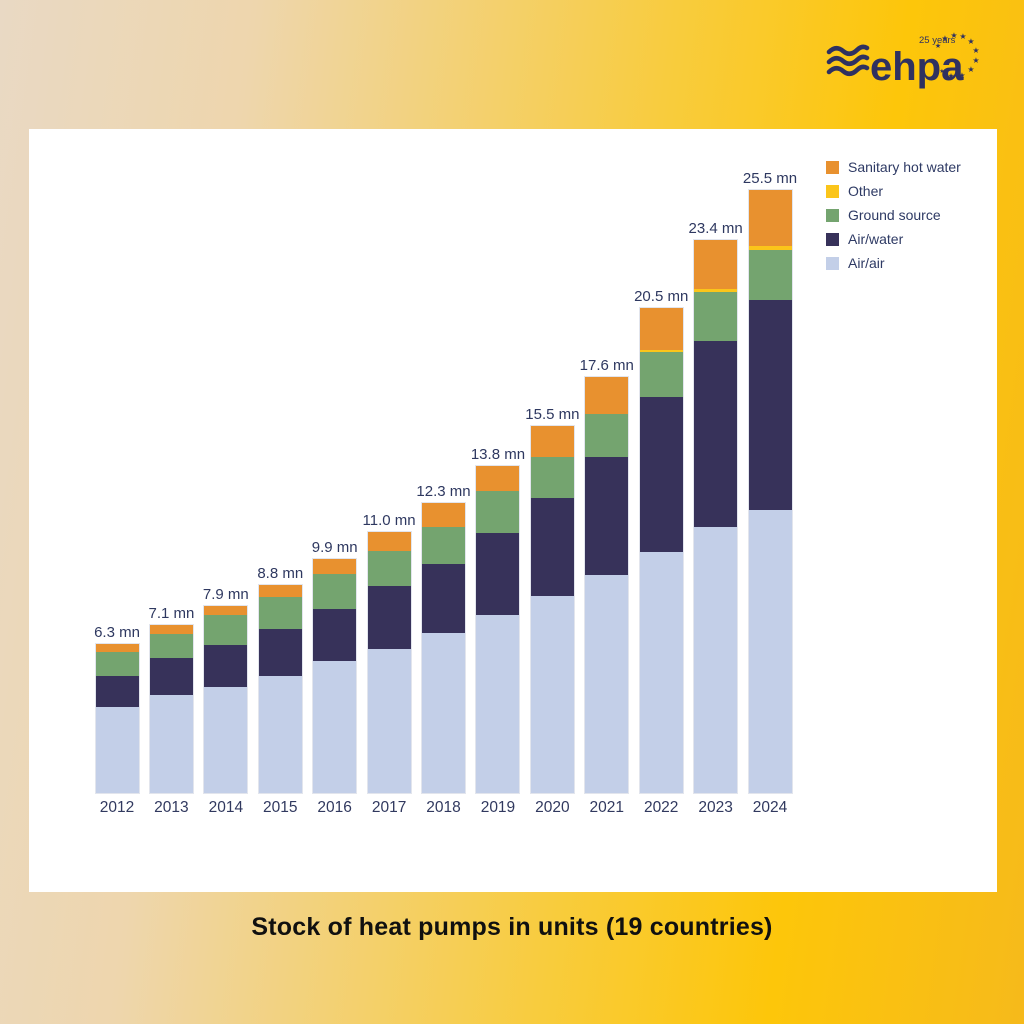 Image resolution: width=1024 pixels, height=1024 pixels. I want to click on bar-2018: 12.3 mn 2018, so click(443, 649).